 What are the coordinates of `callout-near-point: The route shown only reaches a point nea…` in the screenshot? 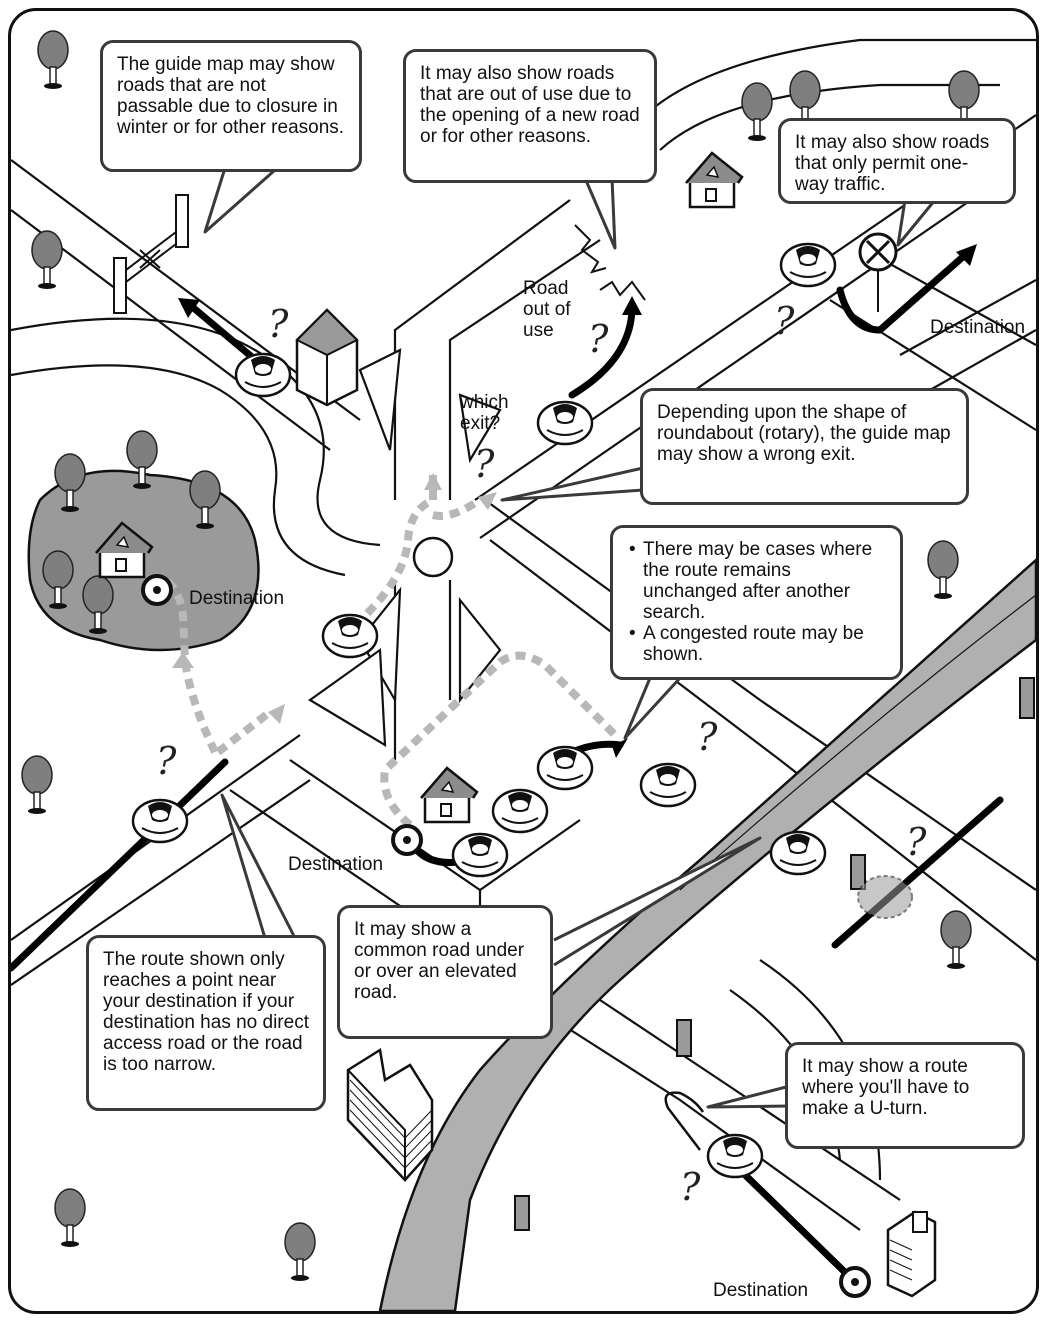 It's located at (206, 1023).